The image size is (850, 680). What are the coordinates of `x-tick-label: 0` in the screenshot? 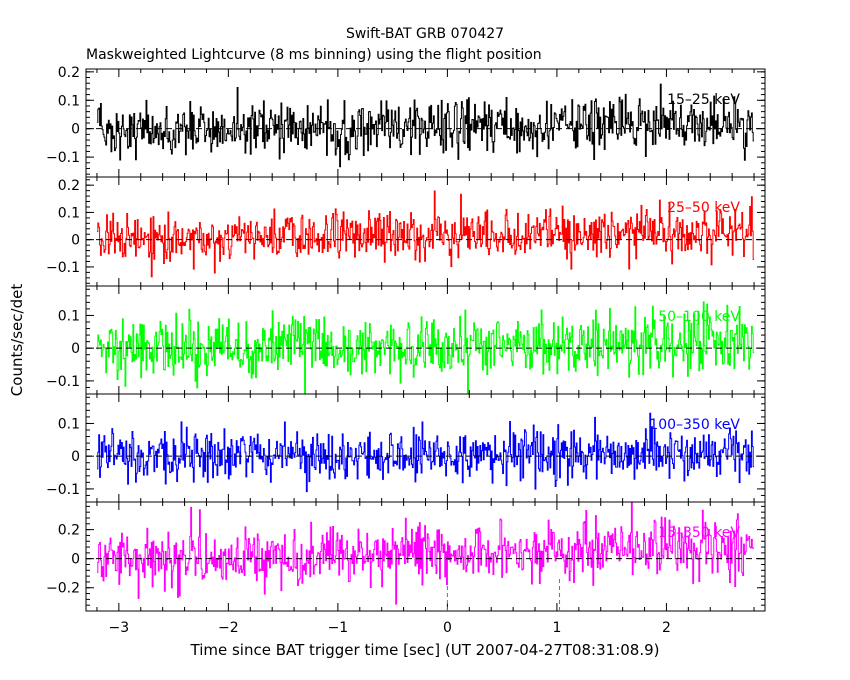 It's located at (447, 628).